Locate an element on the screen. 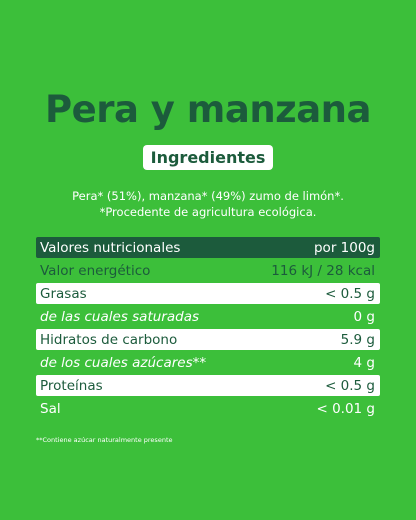  table-header: Valores nutricionales por 100g is located at coordinates (208, 247).